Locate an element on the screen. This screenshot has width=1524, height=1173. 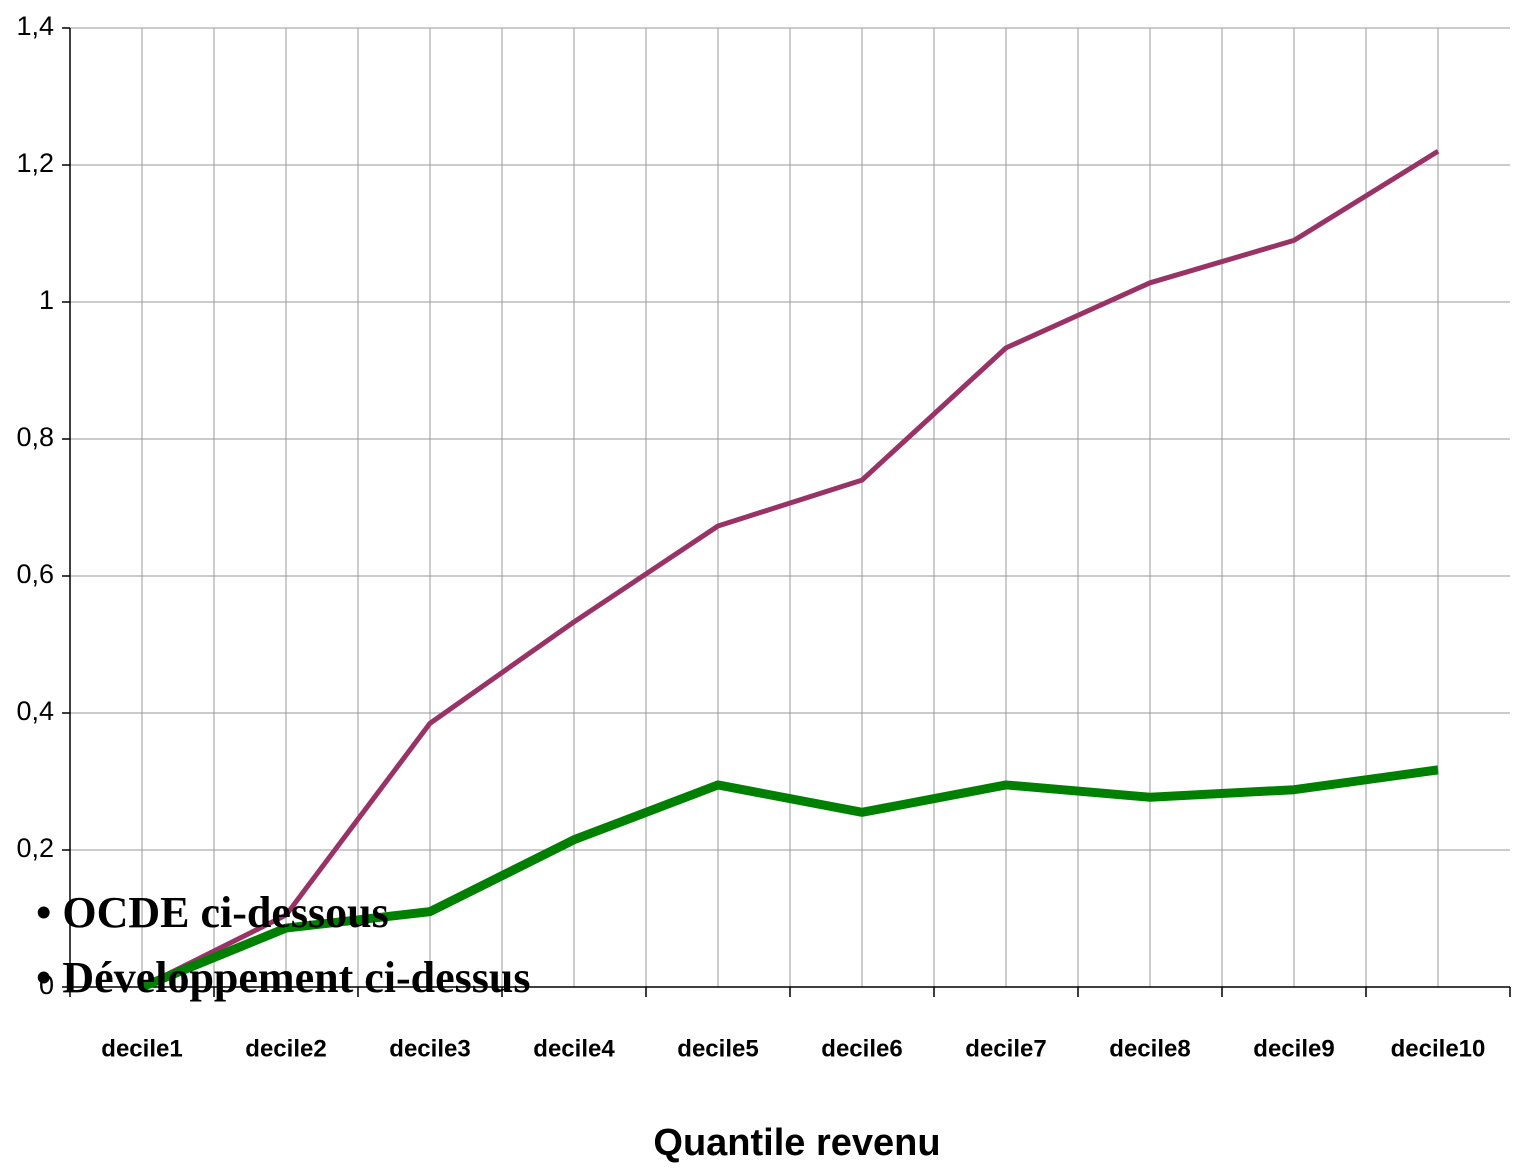
x-tick-label: decile10 is located at coordinates (1438, 1048).